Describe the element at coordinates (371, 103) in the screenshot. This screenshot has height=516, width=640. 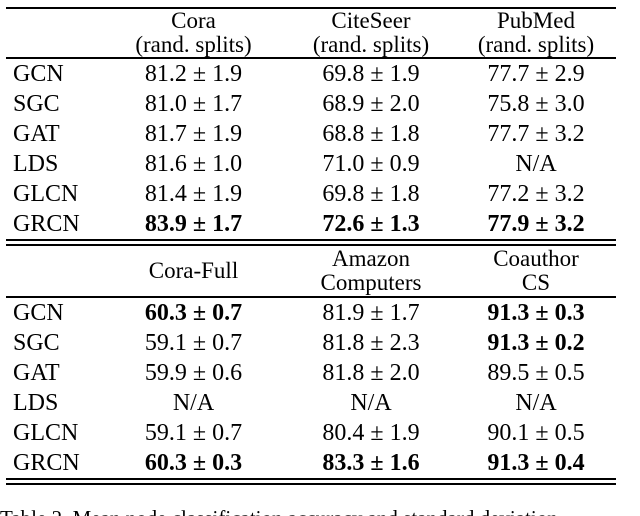
I see `value-cell: 68.9 ± 2.0` at that location.